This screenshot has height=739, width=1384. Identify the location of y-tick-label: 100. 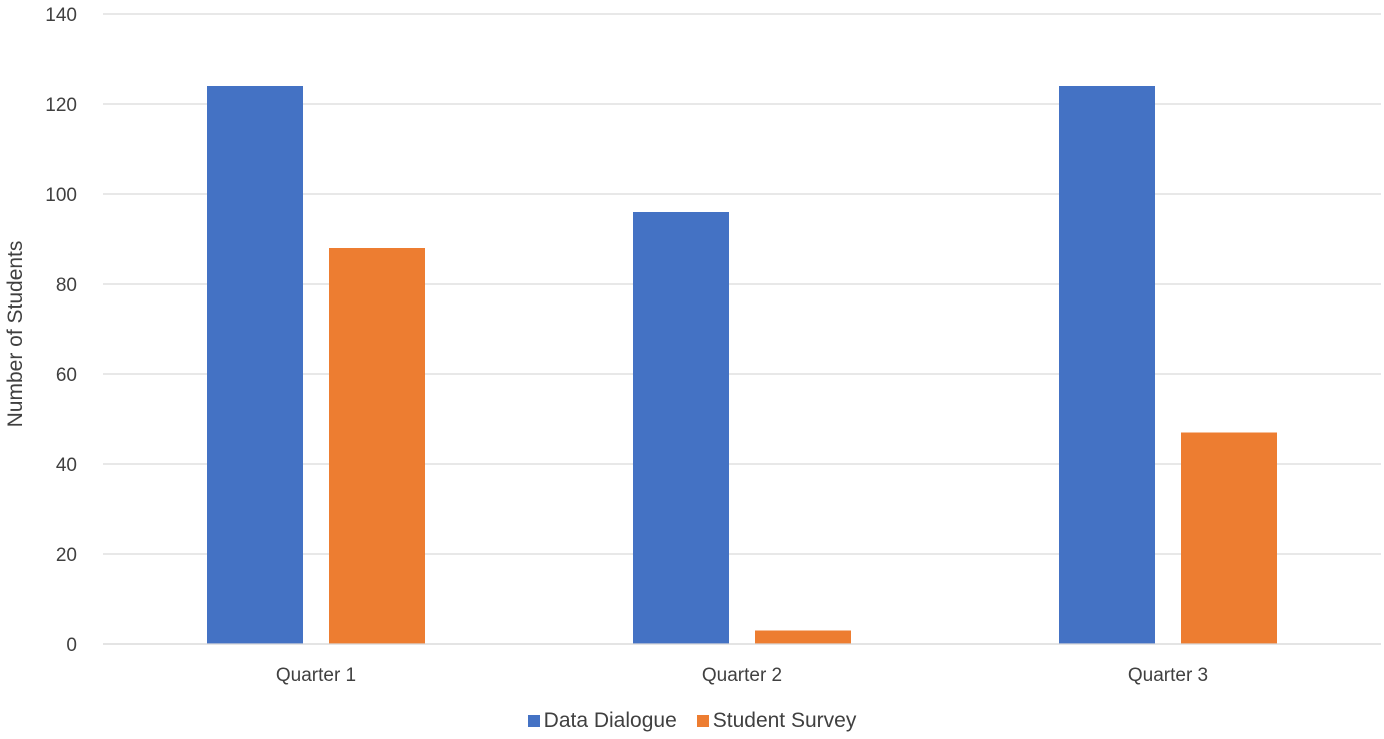
(61, 195).